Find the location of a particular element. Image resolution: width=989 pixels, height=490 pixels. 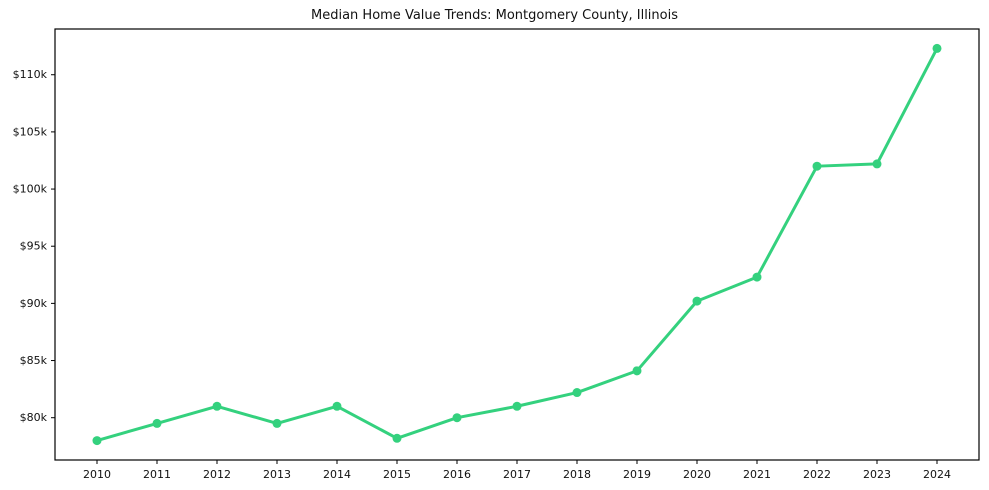

x-tick-label: 2011 is located at coordinates (157, 474).